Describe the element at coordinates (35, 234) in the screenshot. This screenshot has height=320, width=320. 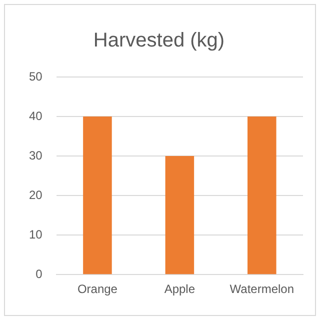
I see `y-tick-label: 10` at that location.